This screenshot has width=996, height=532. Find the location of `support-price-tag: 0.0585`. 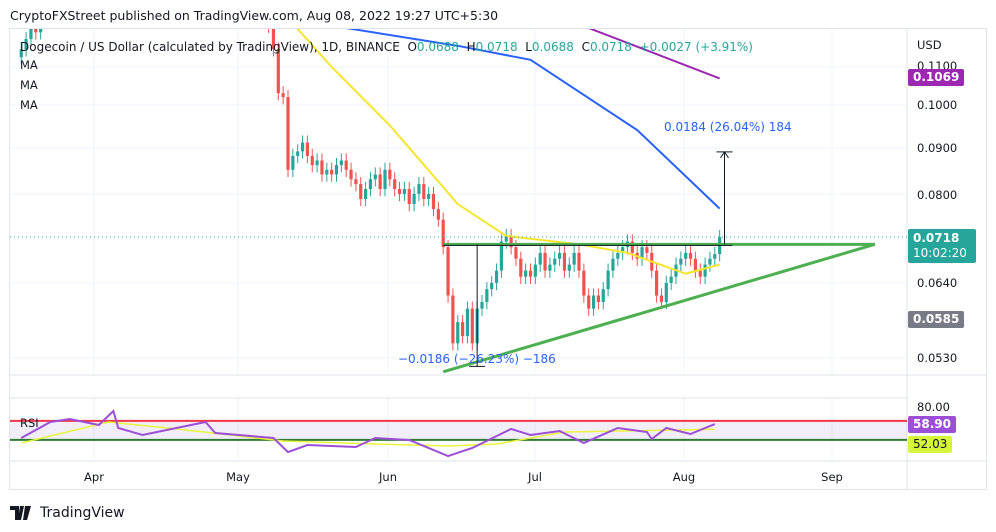

support-price-tag: 0.0585 is located at coordinates (936, 319).